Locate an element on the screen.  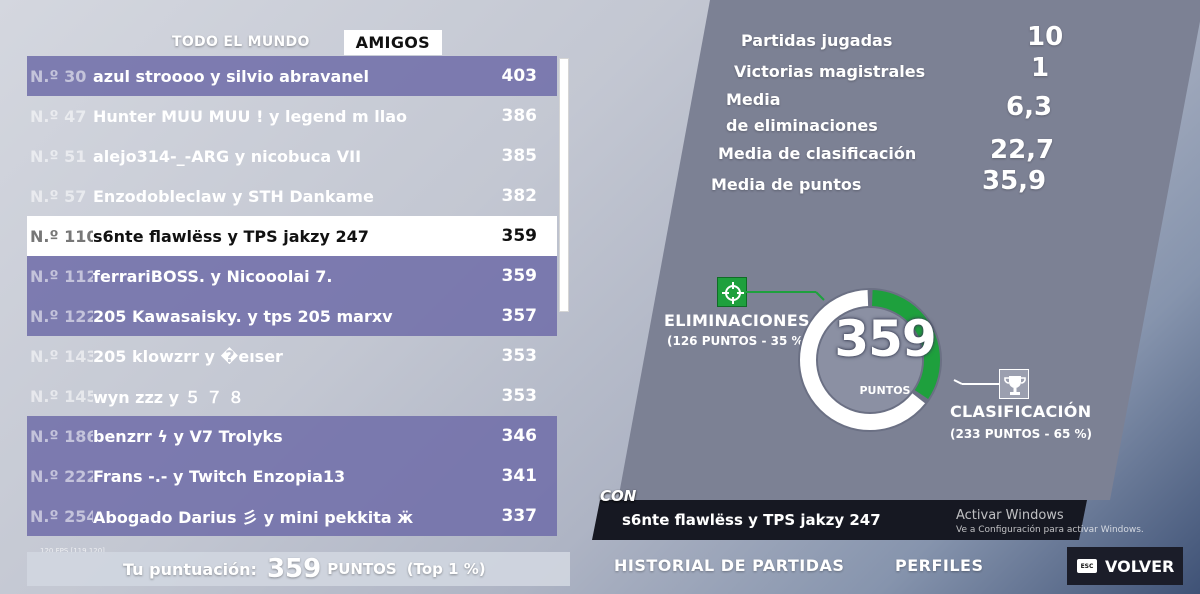
trophy-icon is located at coordinates (1014, 384).